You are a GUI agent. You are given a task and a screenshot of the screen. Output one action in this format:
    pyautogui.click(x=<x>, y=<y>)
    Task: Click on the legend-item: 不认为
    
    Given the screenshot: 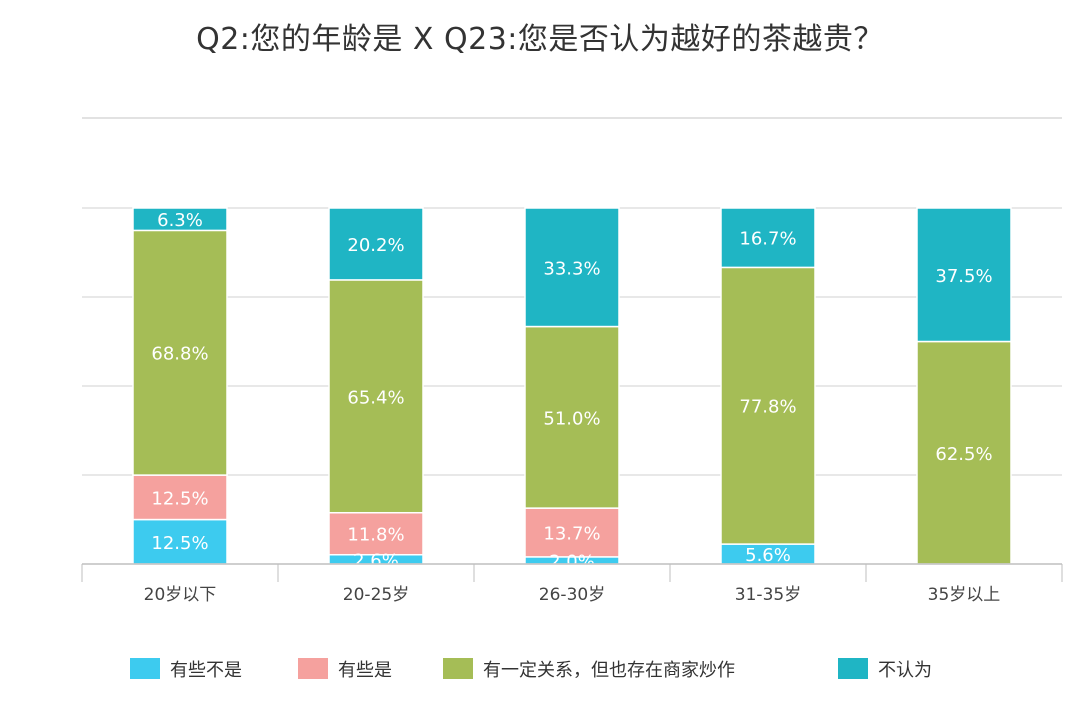 What is the action you would take?
    pyautogui.click(x=885, y=669)
    